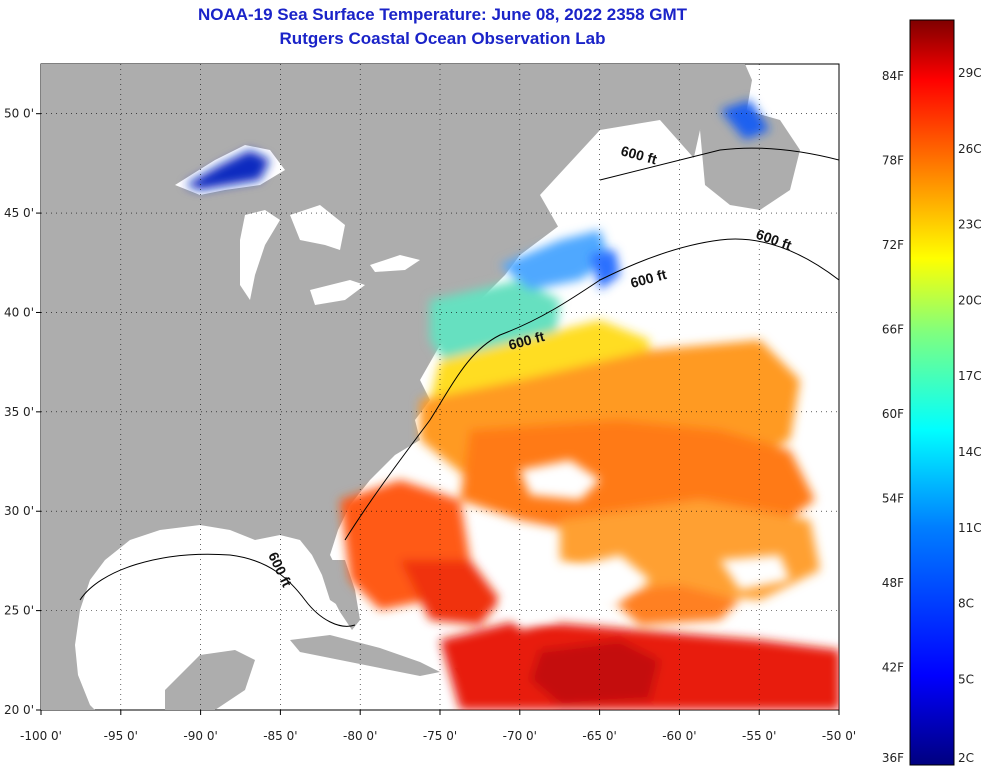 The height and width of the screenshot is (770, 984). I want to click on great-lakes, so click(297, 225).